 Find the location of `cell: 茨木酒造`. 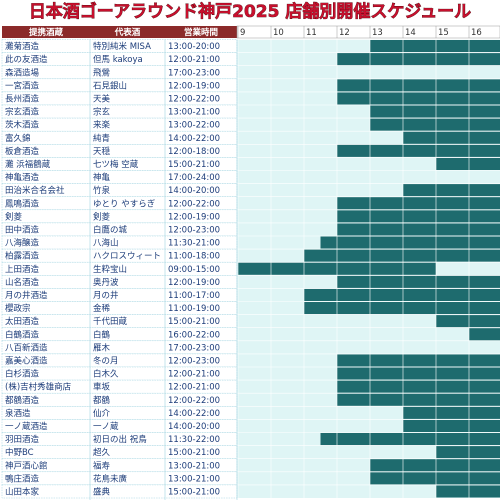

cell: 茨木酒造 is located at coordinates (22, 125).